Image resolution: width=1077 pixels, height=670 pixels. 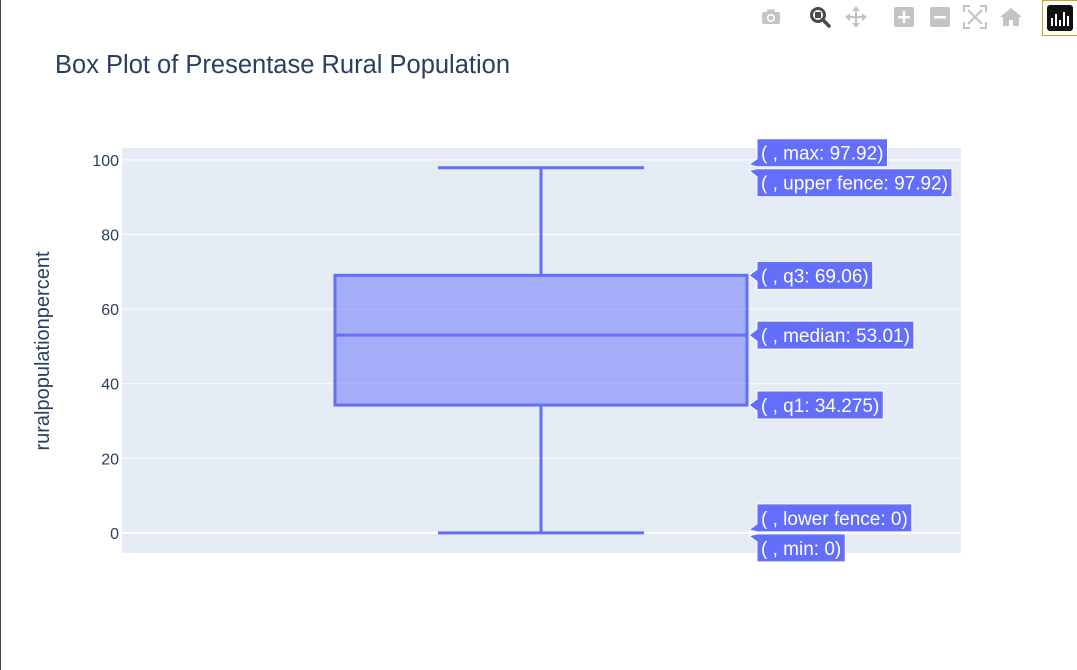 I want to click on hover-label-median: ( , median: 53.01), so click(x=831, y=335).